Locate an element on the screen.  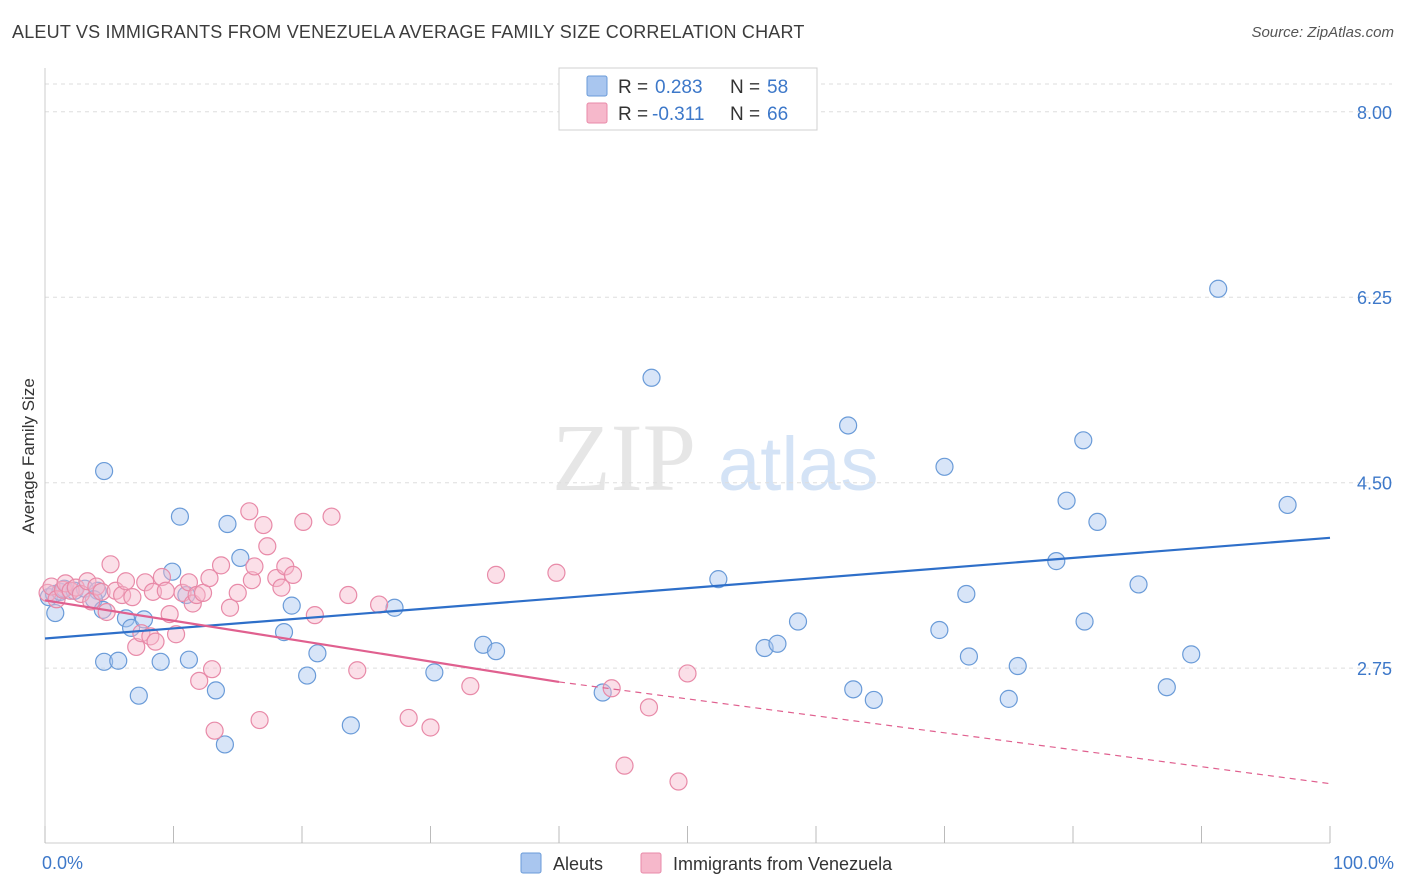
correlation-legend: R = 0.283 N = 58 R = -0.311 N = 66 is located at coordinates (688, 99).